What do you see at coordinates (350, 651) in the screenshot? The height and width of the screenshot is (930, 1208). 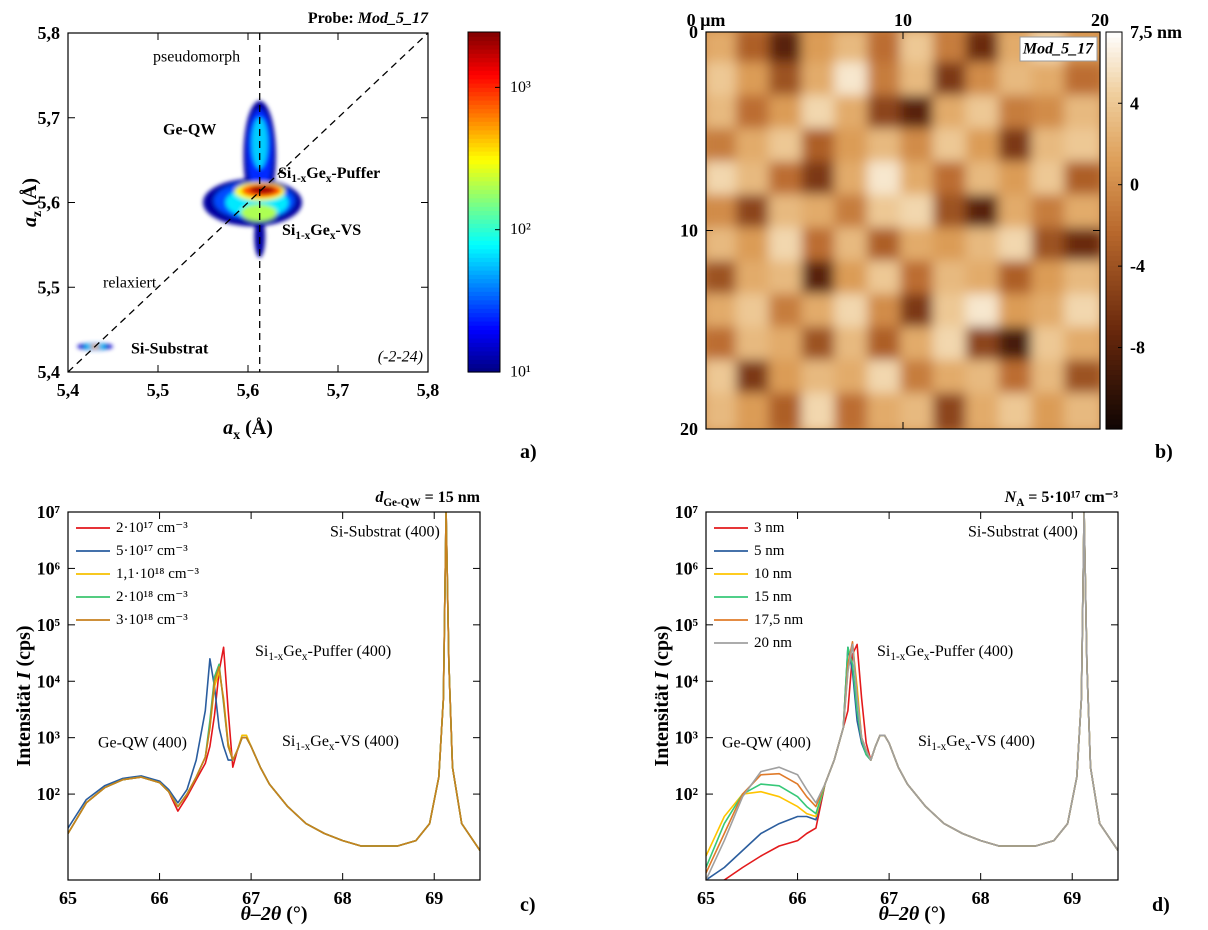 I see `text-part: -Puffer (400)` at bounding box center [350, 651].